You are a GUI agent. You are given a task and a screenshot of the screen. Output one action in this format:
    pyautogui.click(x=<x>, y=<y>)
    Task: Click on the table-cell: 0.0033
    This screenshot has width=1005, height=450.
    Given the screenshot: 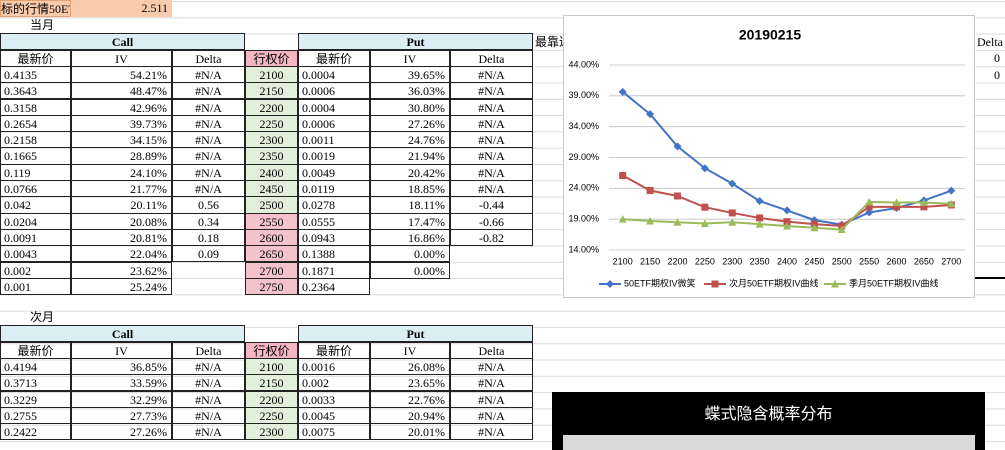 What is the action you would take?
    pyautogui.click(x=334, y=399)
    